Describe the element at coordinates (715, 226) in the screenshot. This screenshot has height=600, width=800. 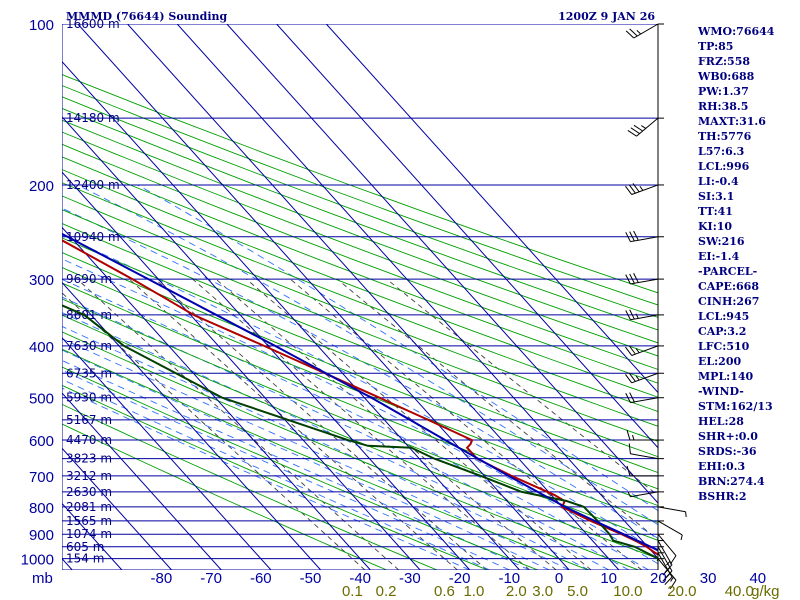
I see `stat-entry: KI:10` at that location.